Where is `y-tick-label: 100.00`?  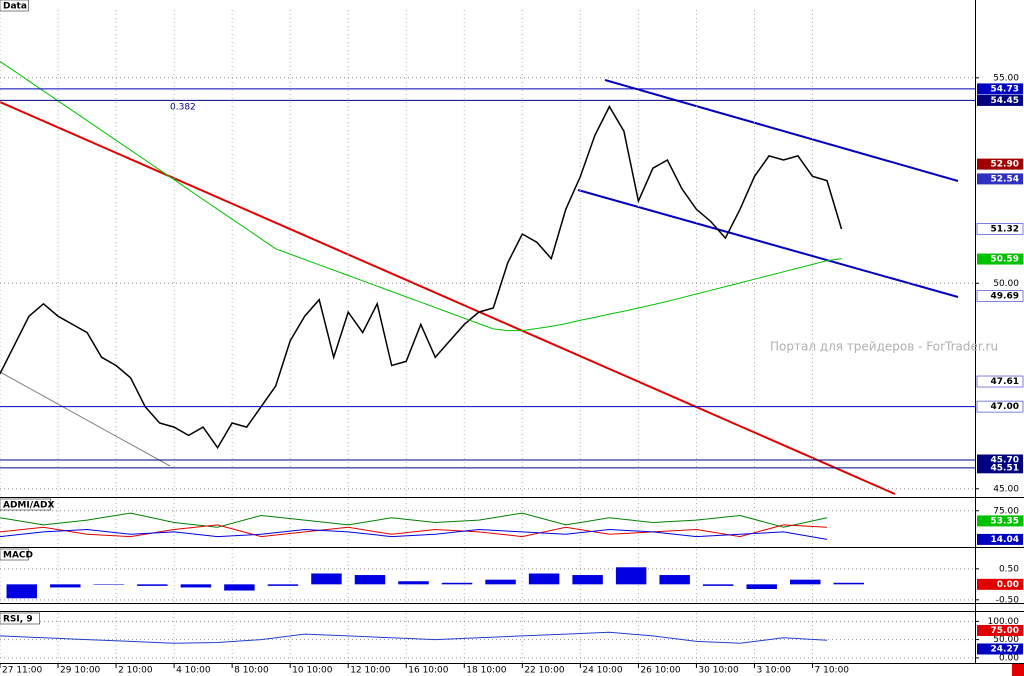
y-tick-label: 100.00 is located at coordinates (1004, 622).